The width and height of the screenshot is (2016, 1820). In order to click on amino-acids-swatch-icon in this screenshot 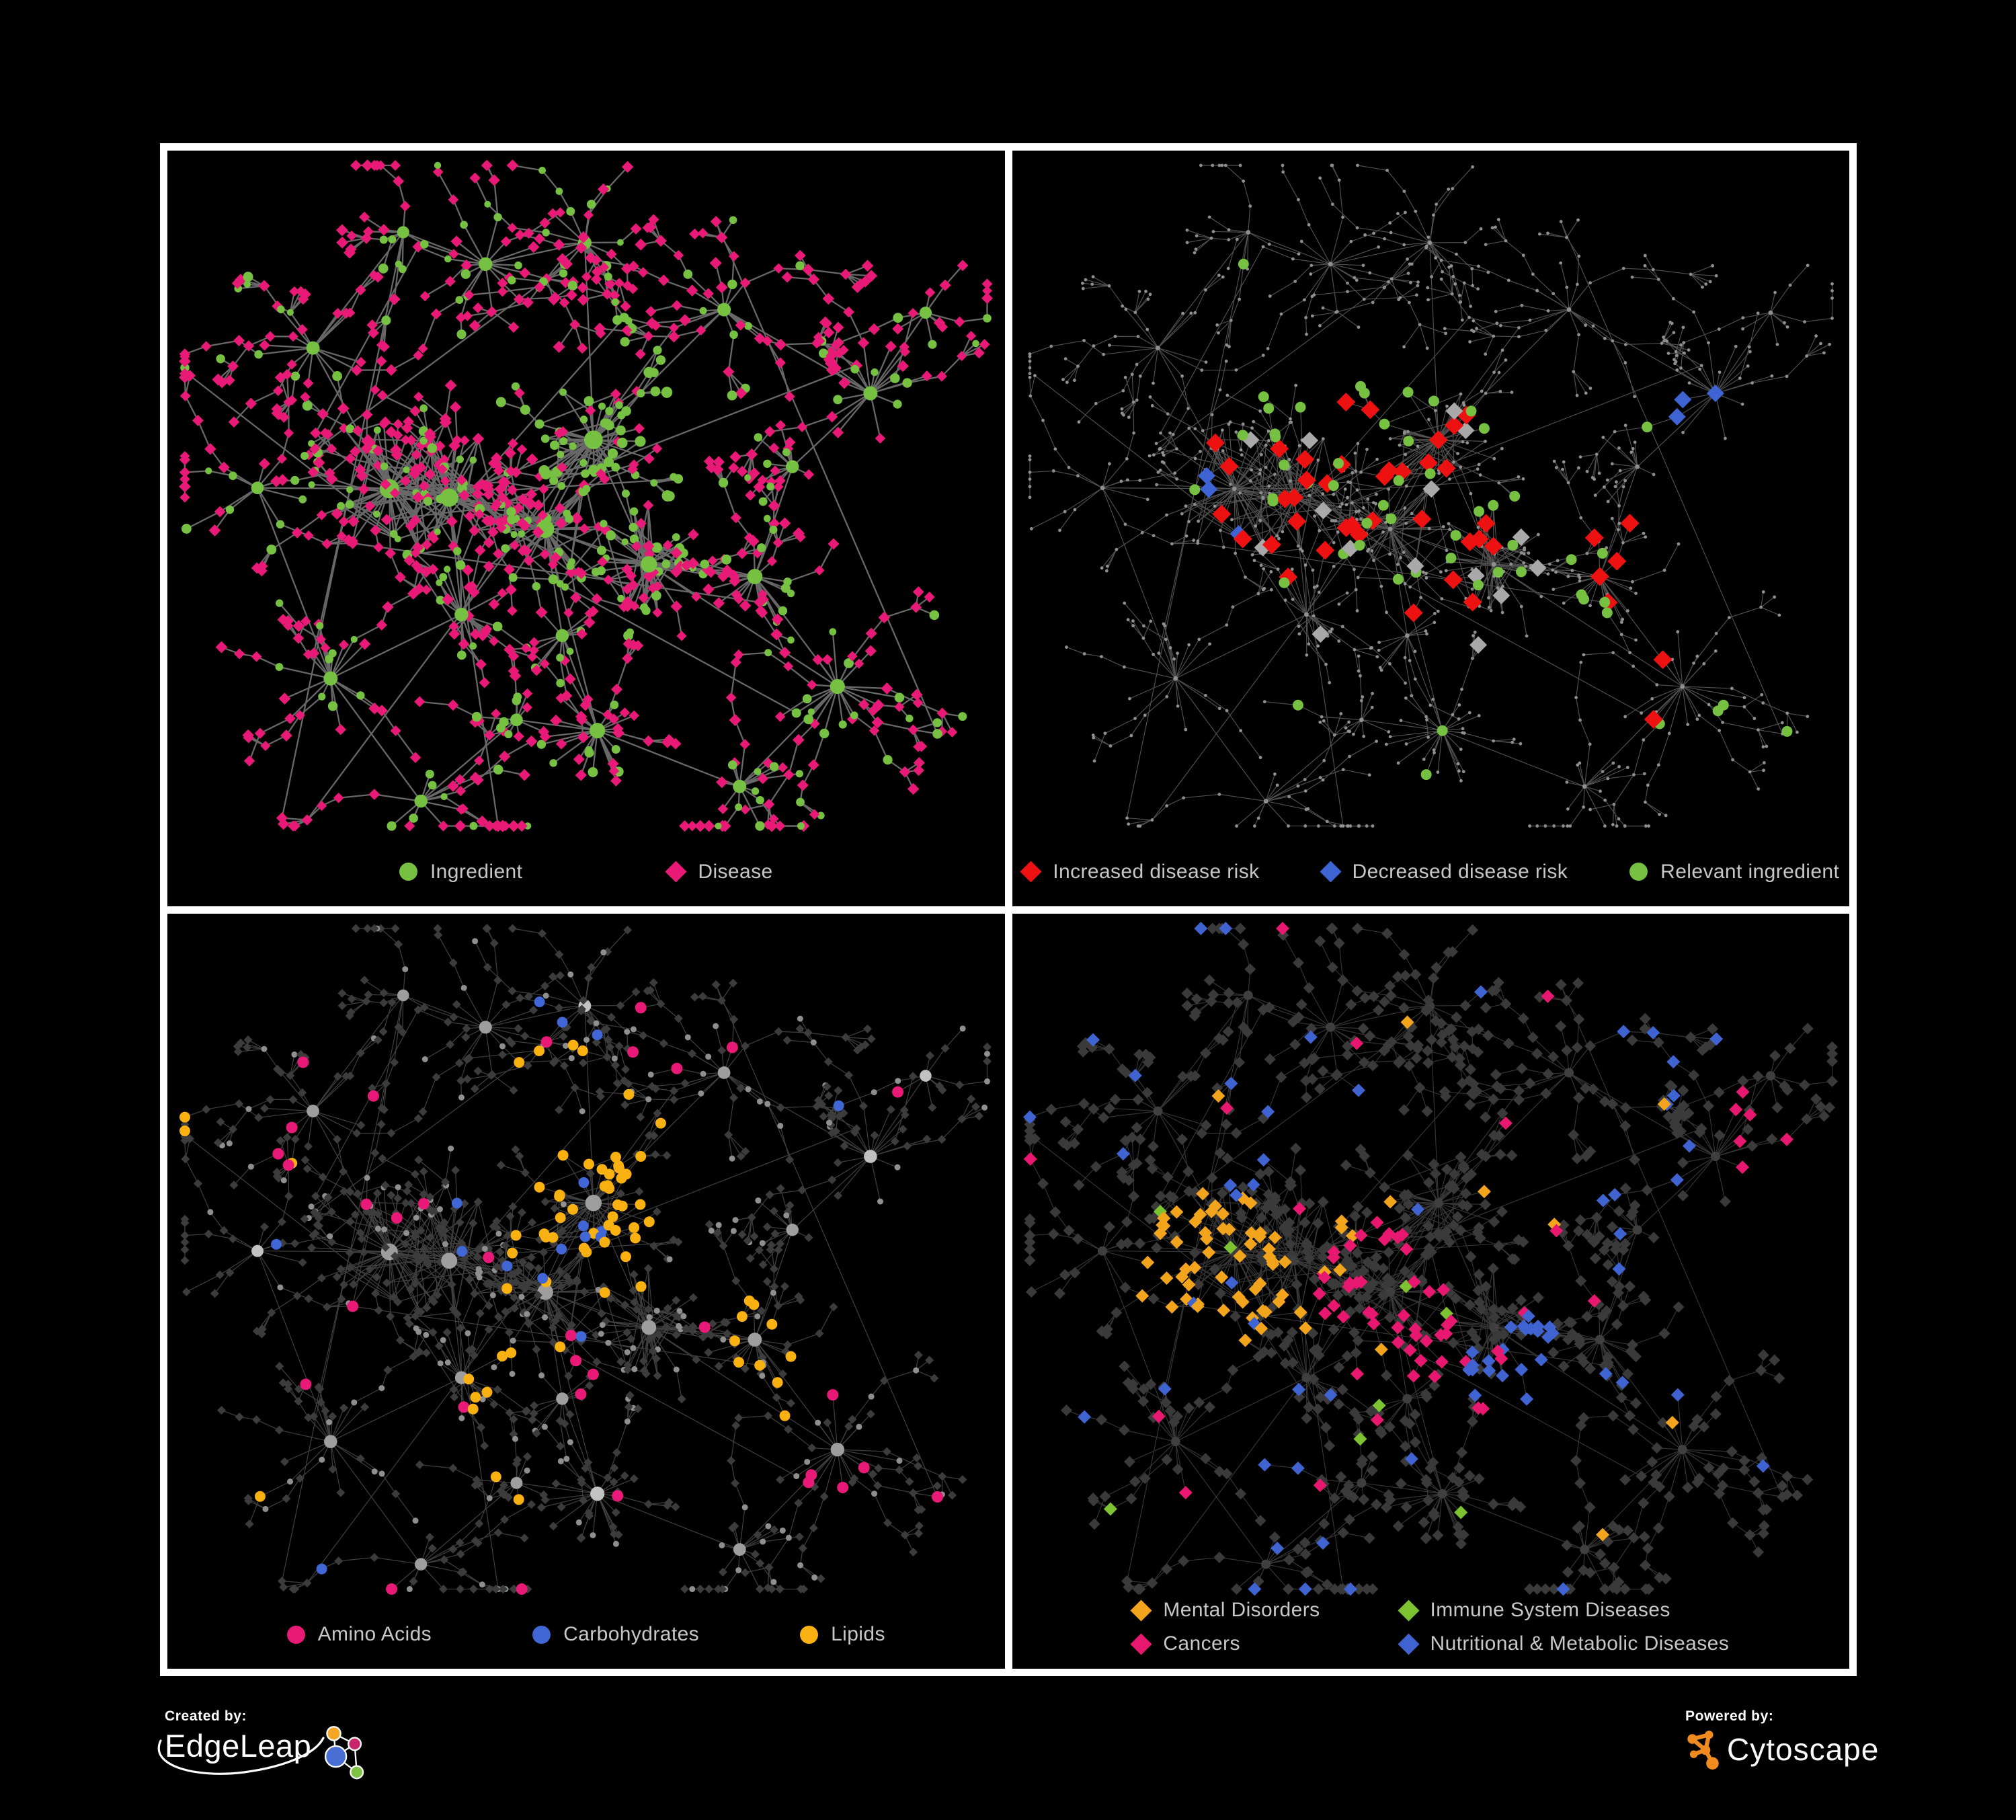, I will do `click(295, 1634)`.